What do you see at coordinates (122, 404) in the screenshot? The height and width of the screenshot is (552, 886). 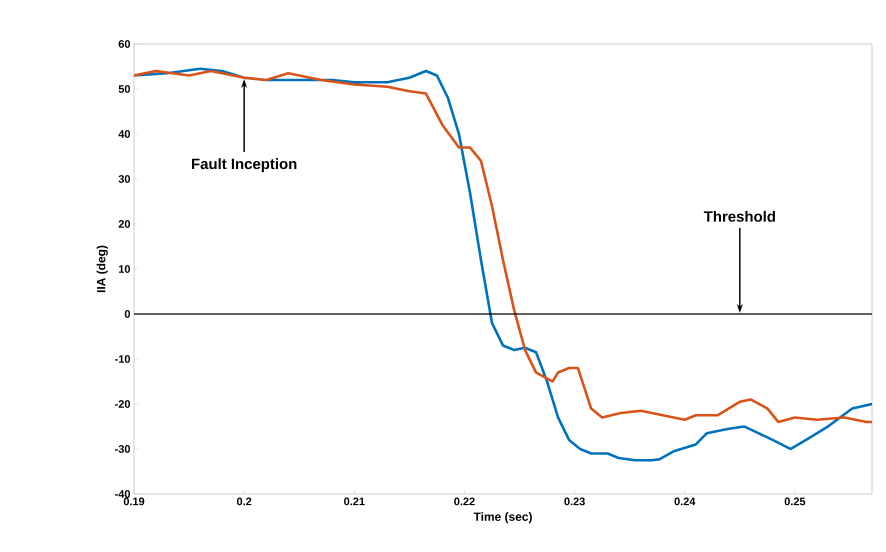 I see `y-tick-label: -20` at bounding box center [122, 404].